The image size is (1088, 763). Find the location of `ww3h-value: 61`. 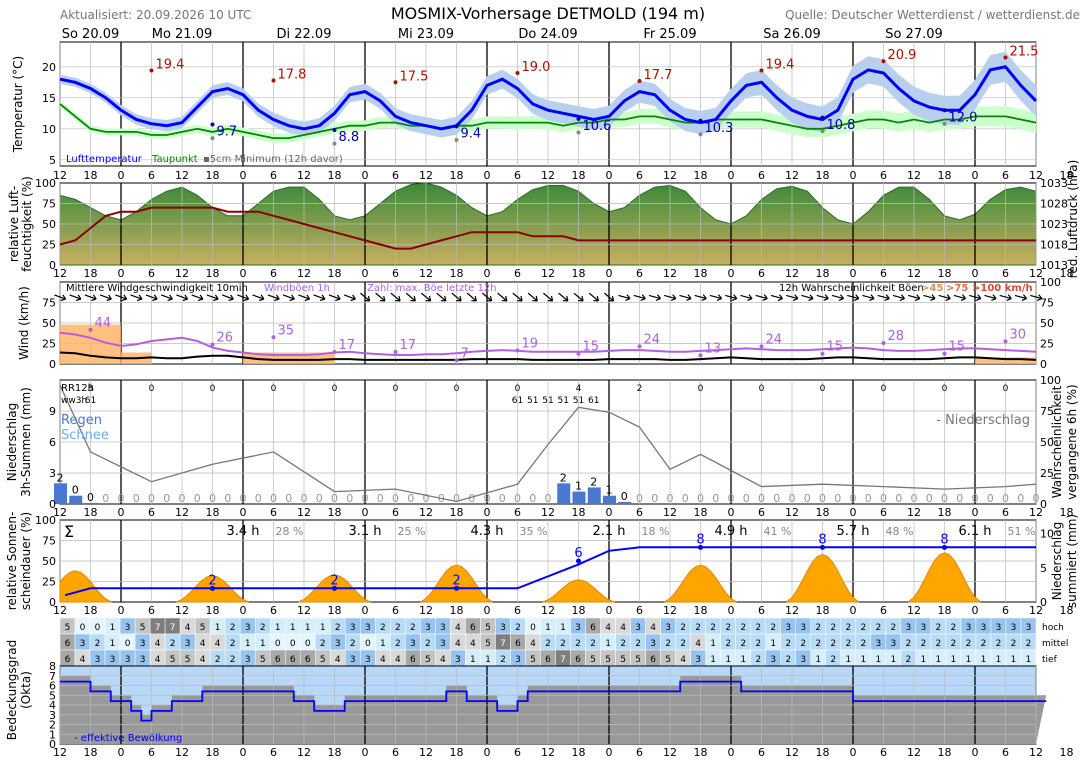

ww3h-value: 61 is located at coordinates (517, 401).